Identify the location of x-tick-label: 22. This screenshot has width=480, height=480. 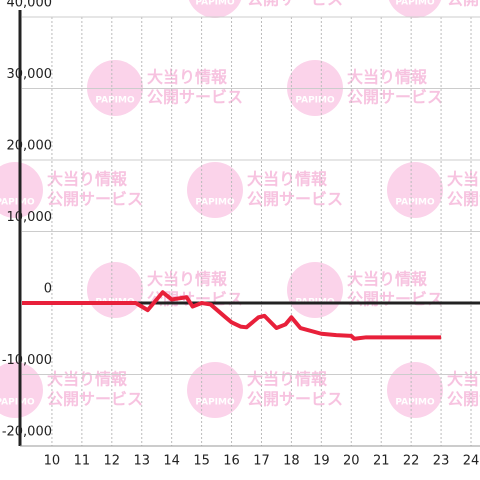
(411, 461).